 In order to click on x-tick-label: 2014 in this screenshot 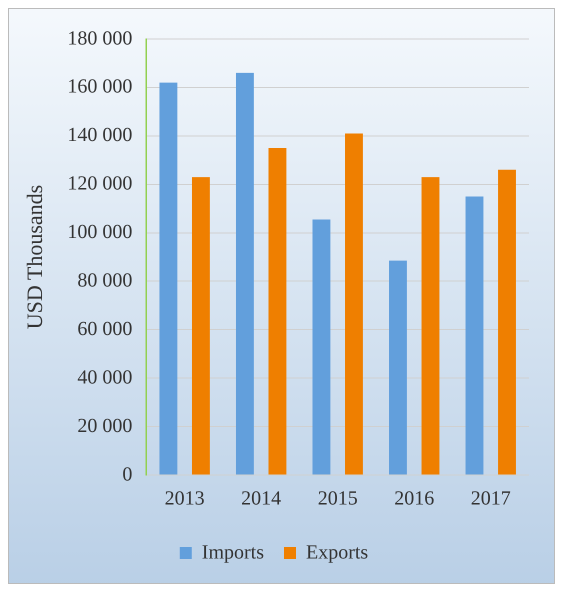, I will do `click(261, 498)`.